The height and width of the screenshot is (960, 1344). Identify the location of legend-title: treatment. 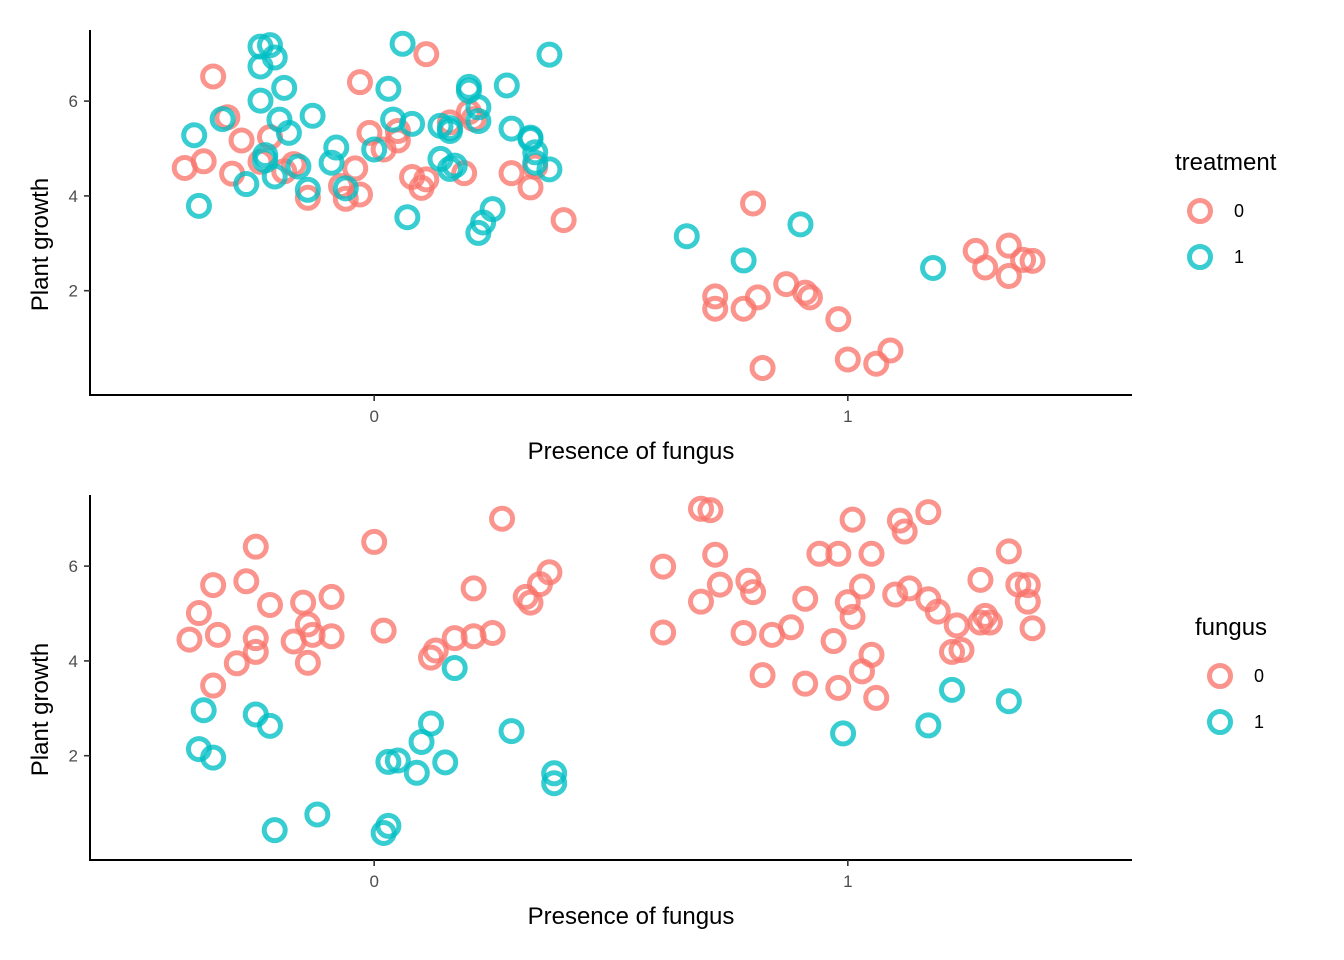
(1226, 162).